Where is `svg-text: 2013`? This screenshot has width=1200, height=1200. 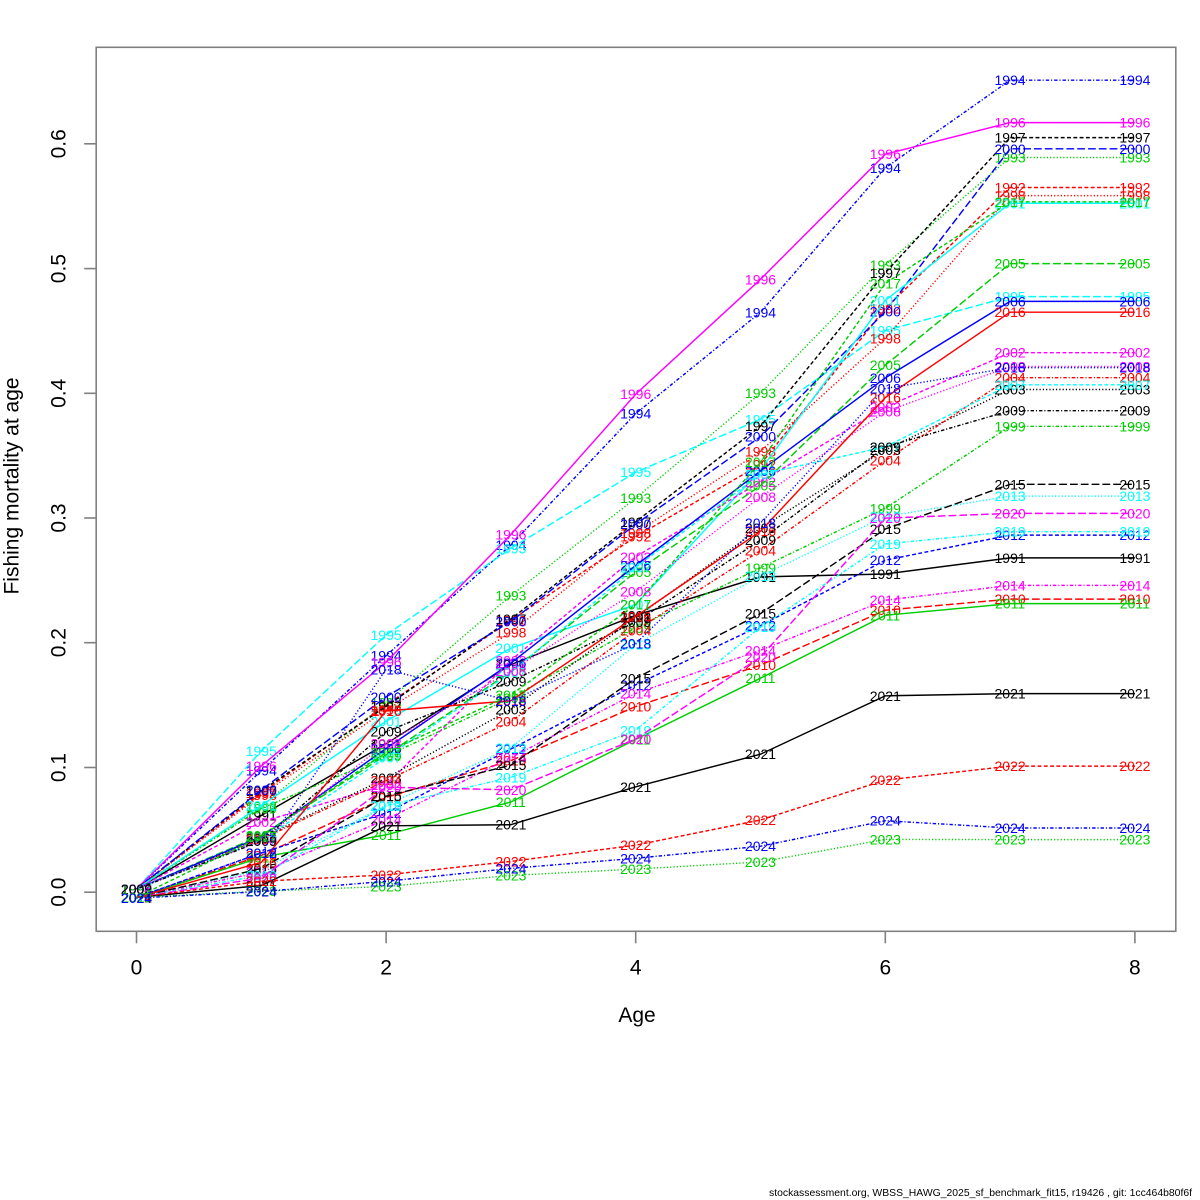
svg-text: 2013 is located at coordinates (635, 645).